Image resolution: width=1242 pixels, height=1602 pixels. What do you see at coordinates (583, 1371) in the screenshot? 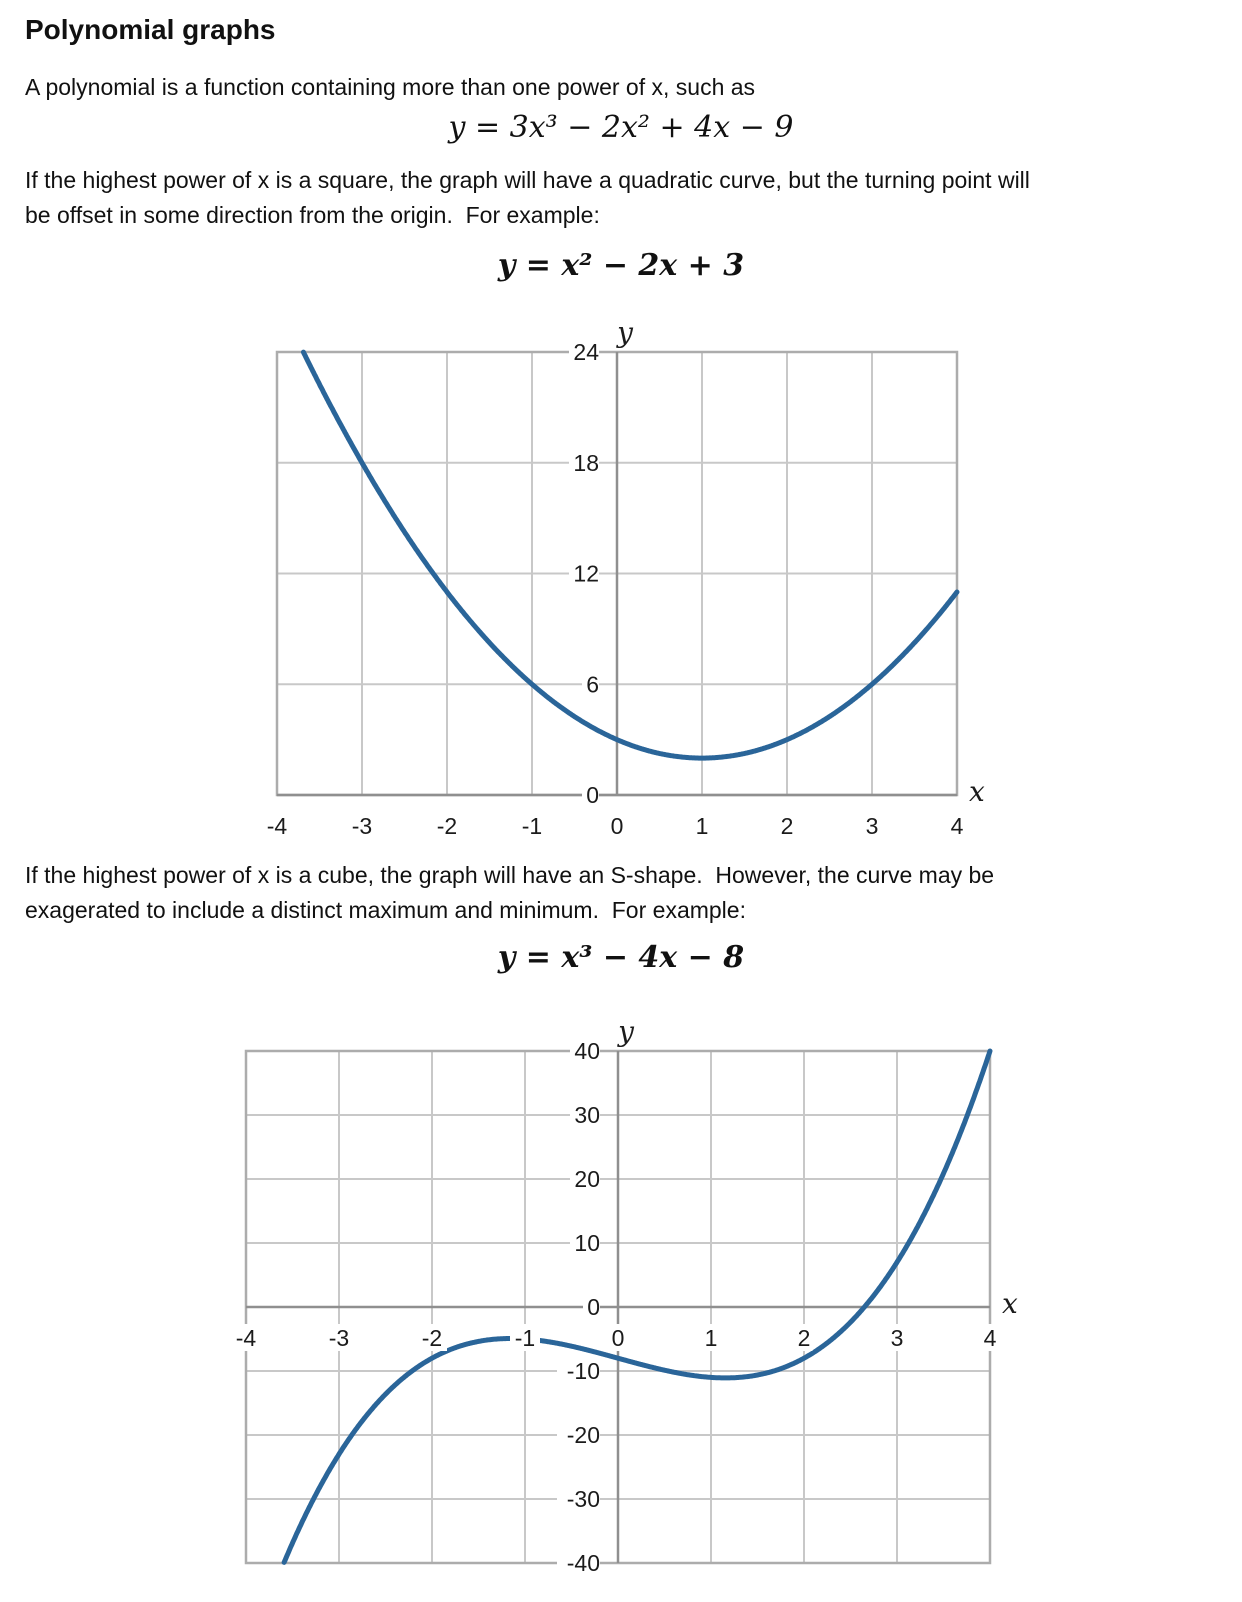
I see `y-tick-label: -10` at bounding box center [583, 1371].